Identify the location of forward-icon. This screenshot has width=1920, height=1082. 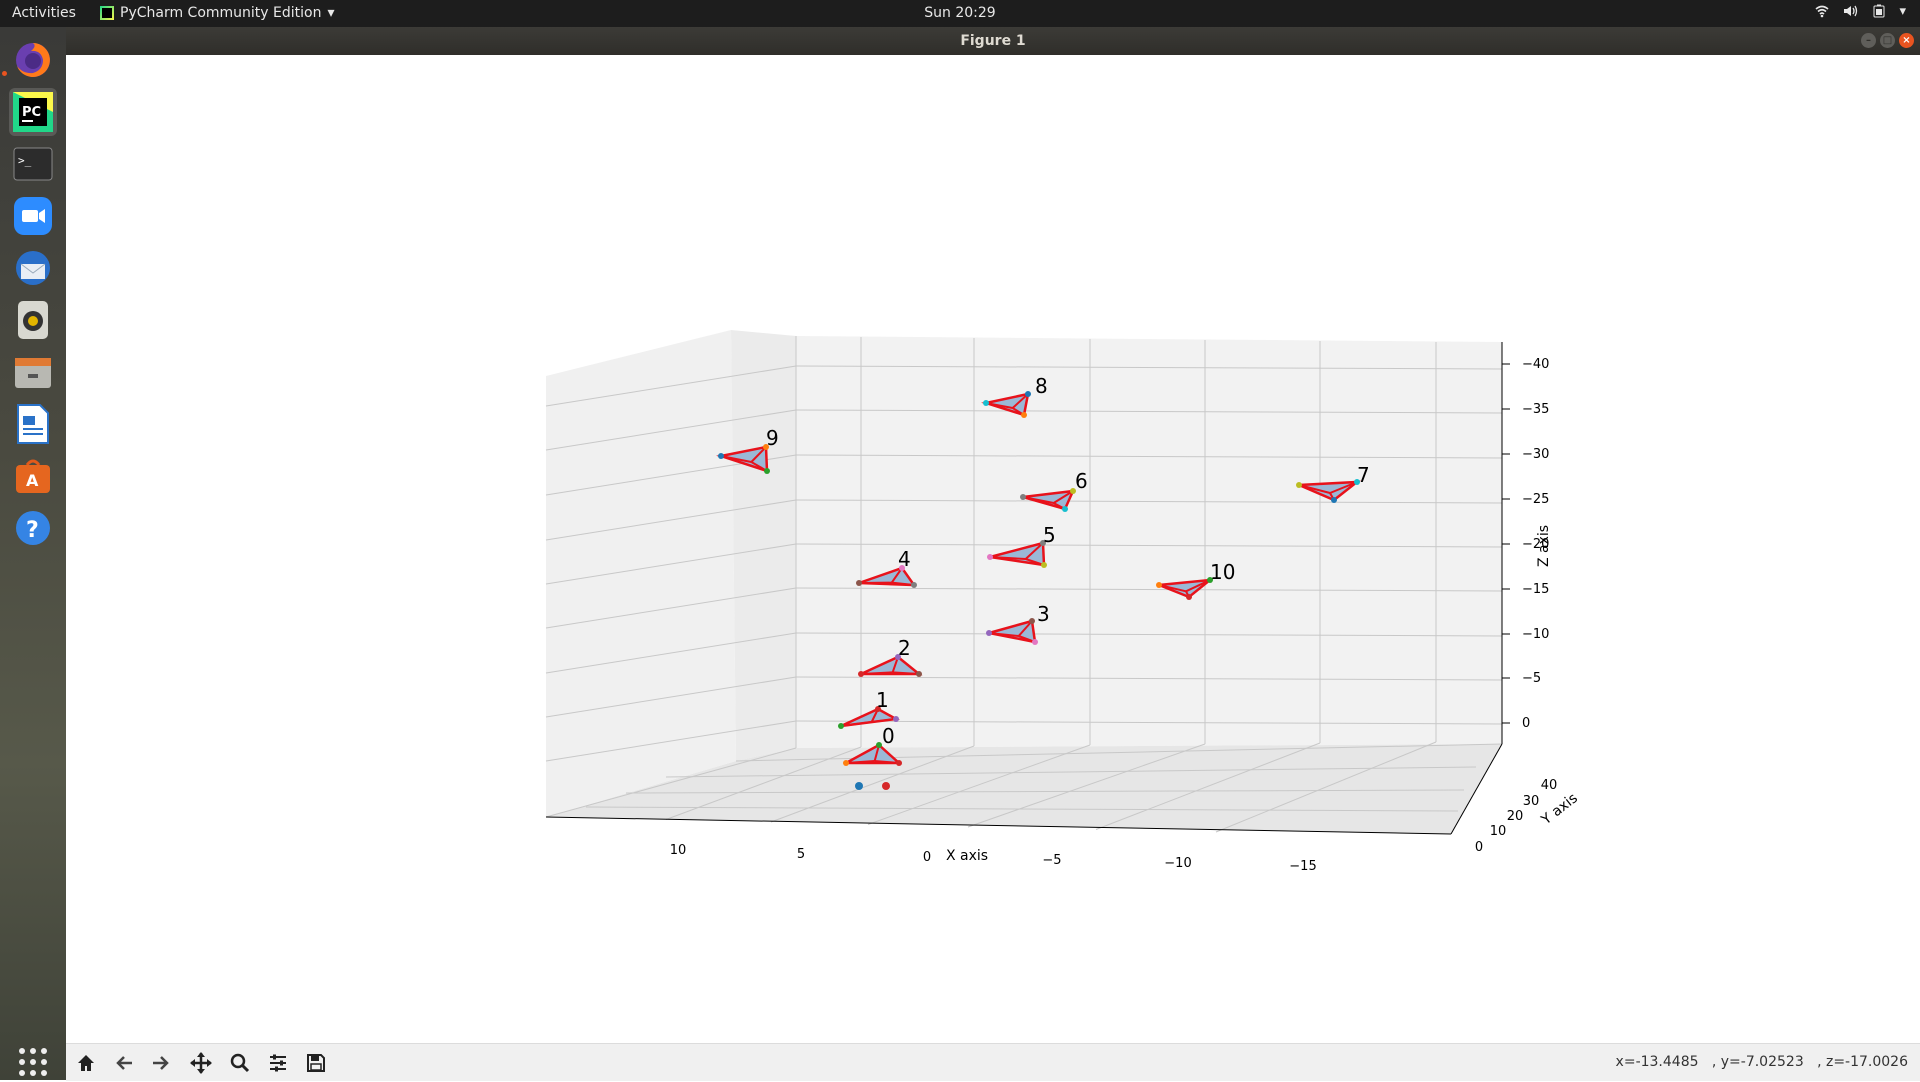
(161, 1063).